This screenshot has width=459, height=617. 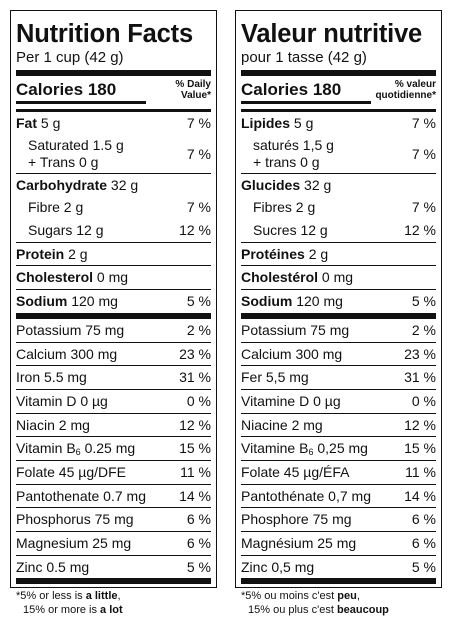 I want to click on footnote-line-2: 15% or more is a lot, so click(x=73, y=610).